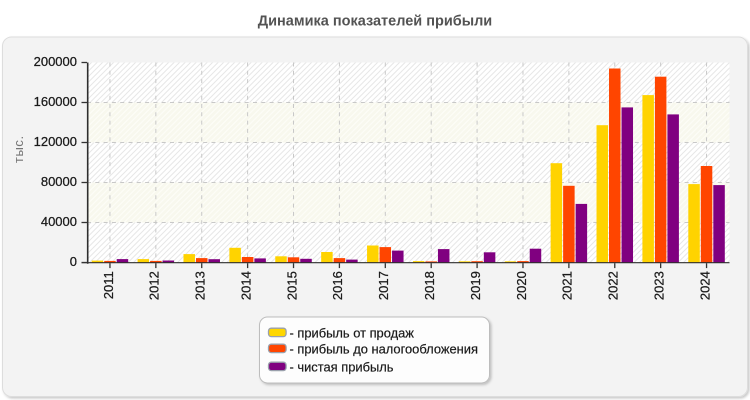 This screenshot has height=400, width=750. I want to click on svg-text: 2019, so click(475, 285).